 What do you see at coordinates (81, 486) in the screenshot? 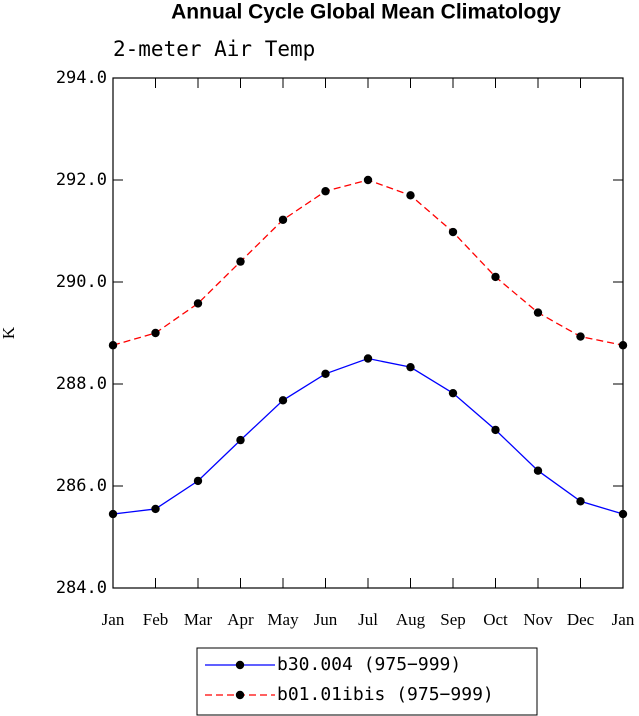
I see `y-tick-label: 286.0` at bounding box center [81, 486].